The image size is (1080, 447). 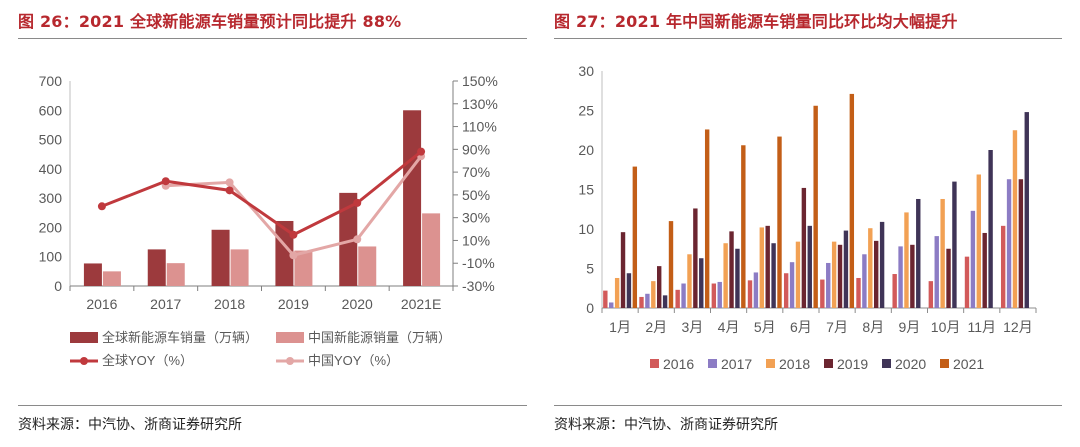 I want to click on y-tick-label: 25, so click(x=586, y=111).